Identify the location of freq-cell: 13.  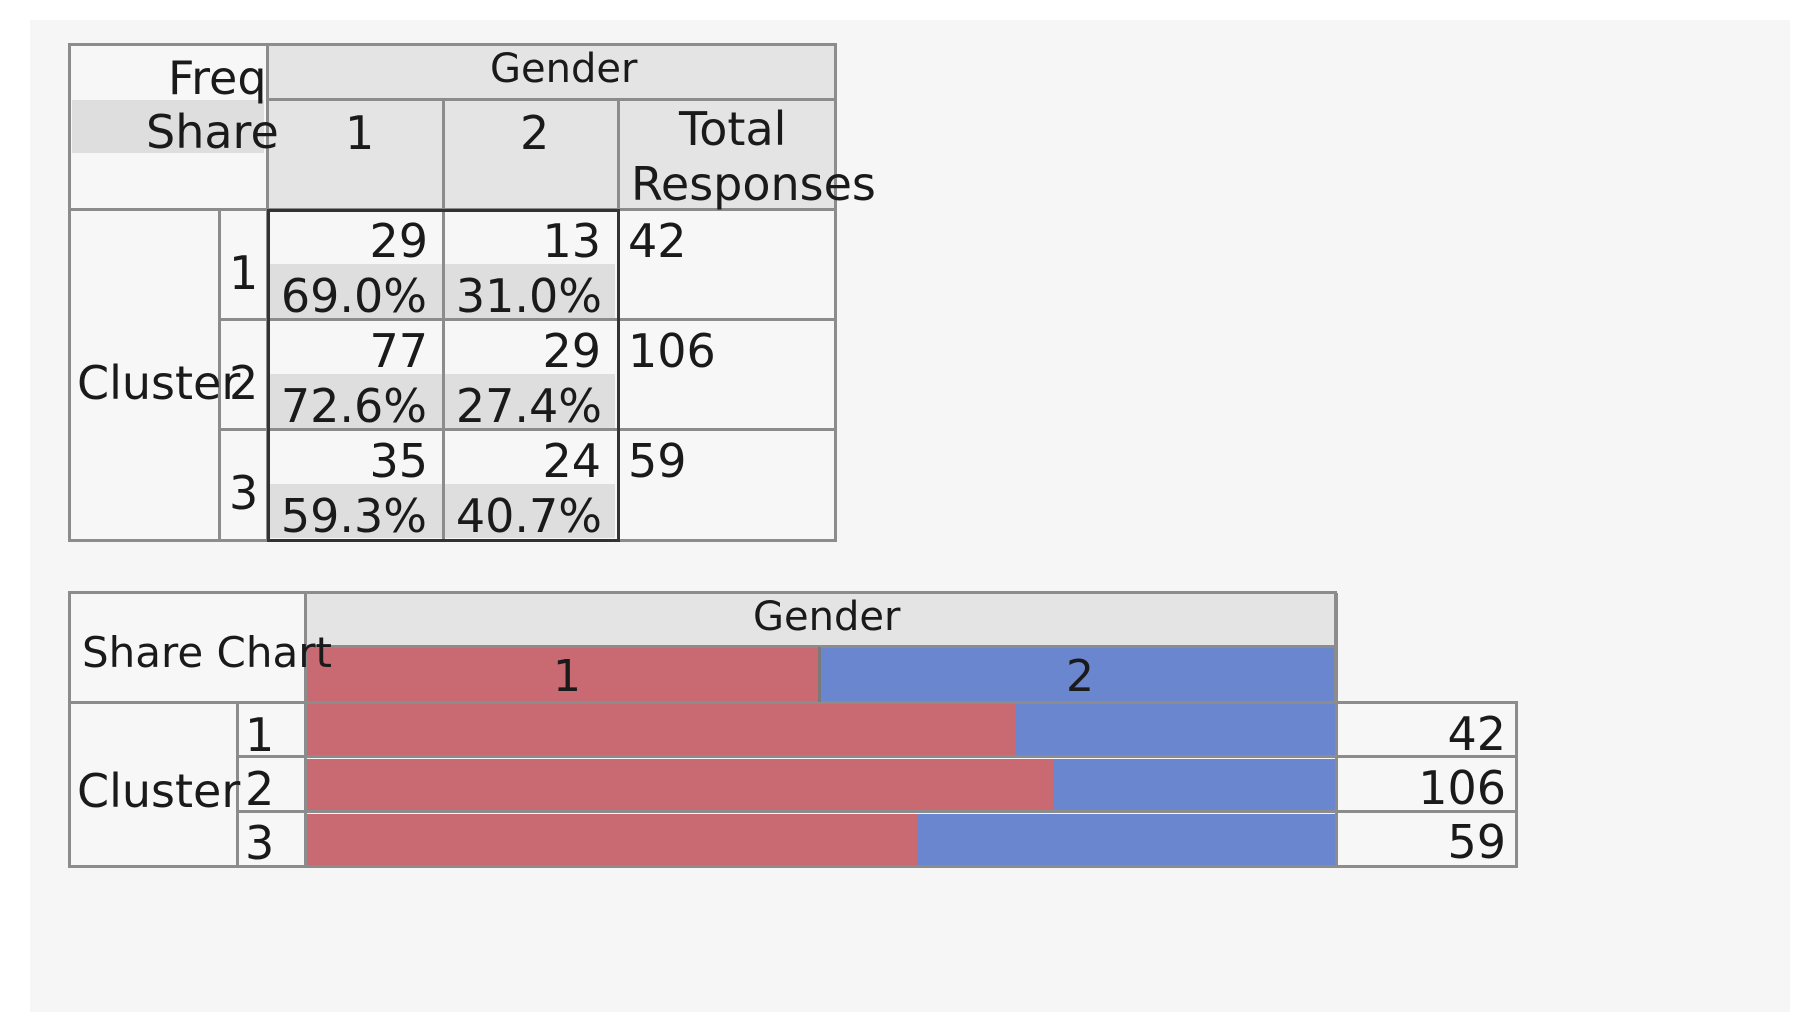
(571, 241).